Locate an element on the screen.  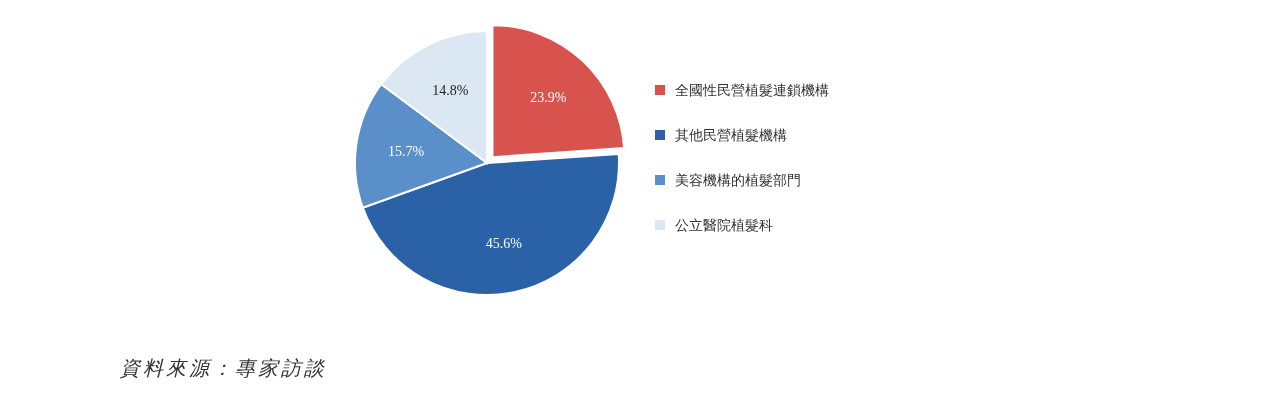
legend-label: 公立醫院植髮科 is located at coordinates (724, 225).